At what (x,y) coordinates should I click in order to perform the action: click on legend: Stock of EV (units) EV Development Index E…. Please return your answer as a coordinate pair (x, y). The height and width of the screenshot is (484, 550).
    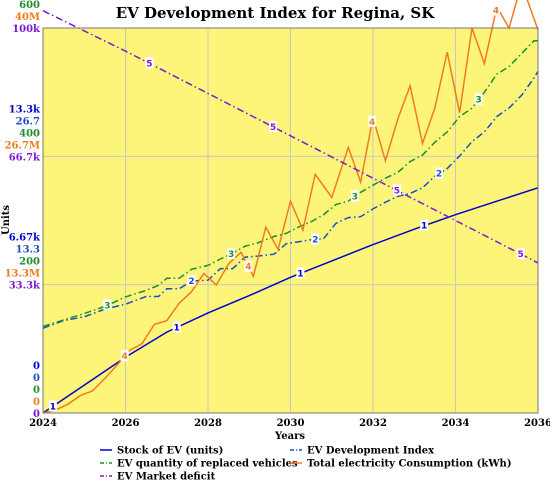
    Looking at the image, I should click on (306, 464).